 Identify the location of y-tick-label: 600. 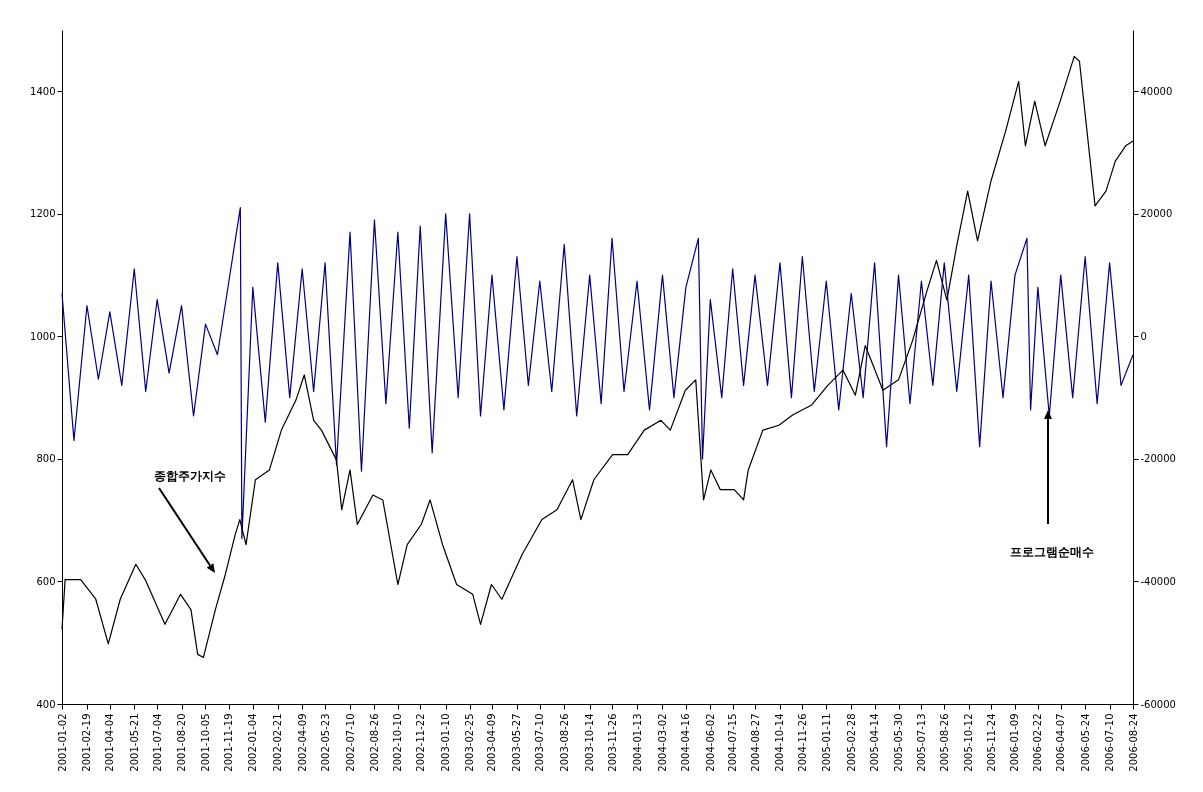
(46, 581).